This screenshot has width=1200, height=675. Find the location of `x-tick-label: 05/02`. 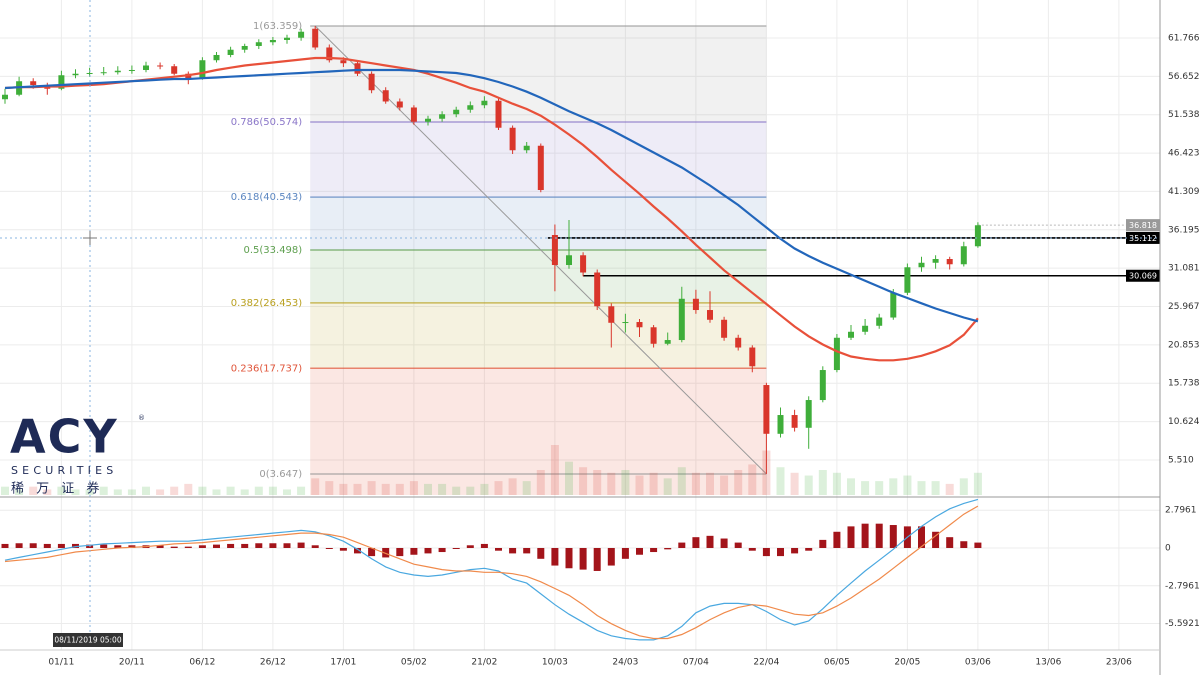

x-tick-label: 05/02 is located at coordinates (414, 663).